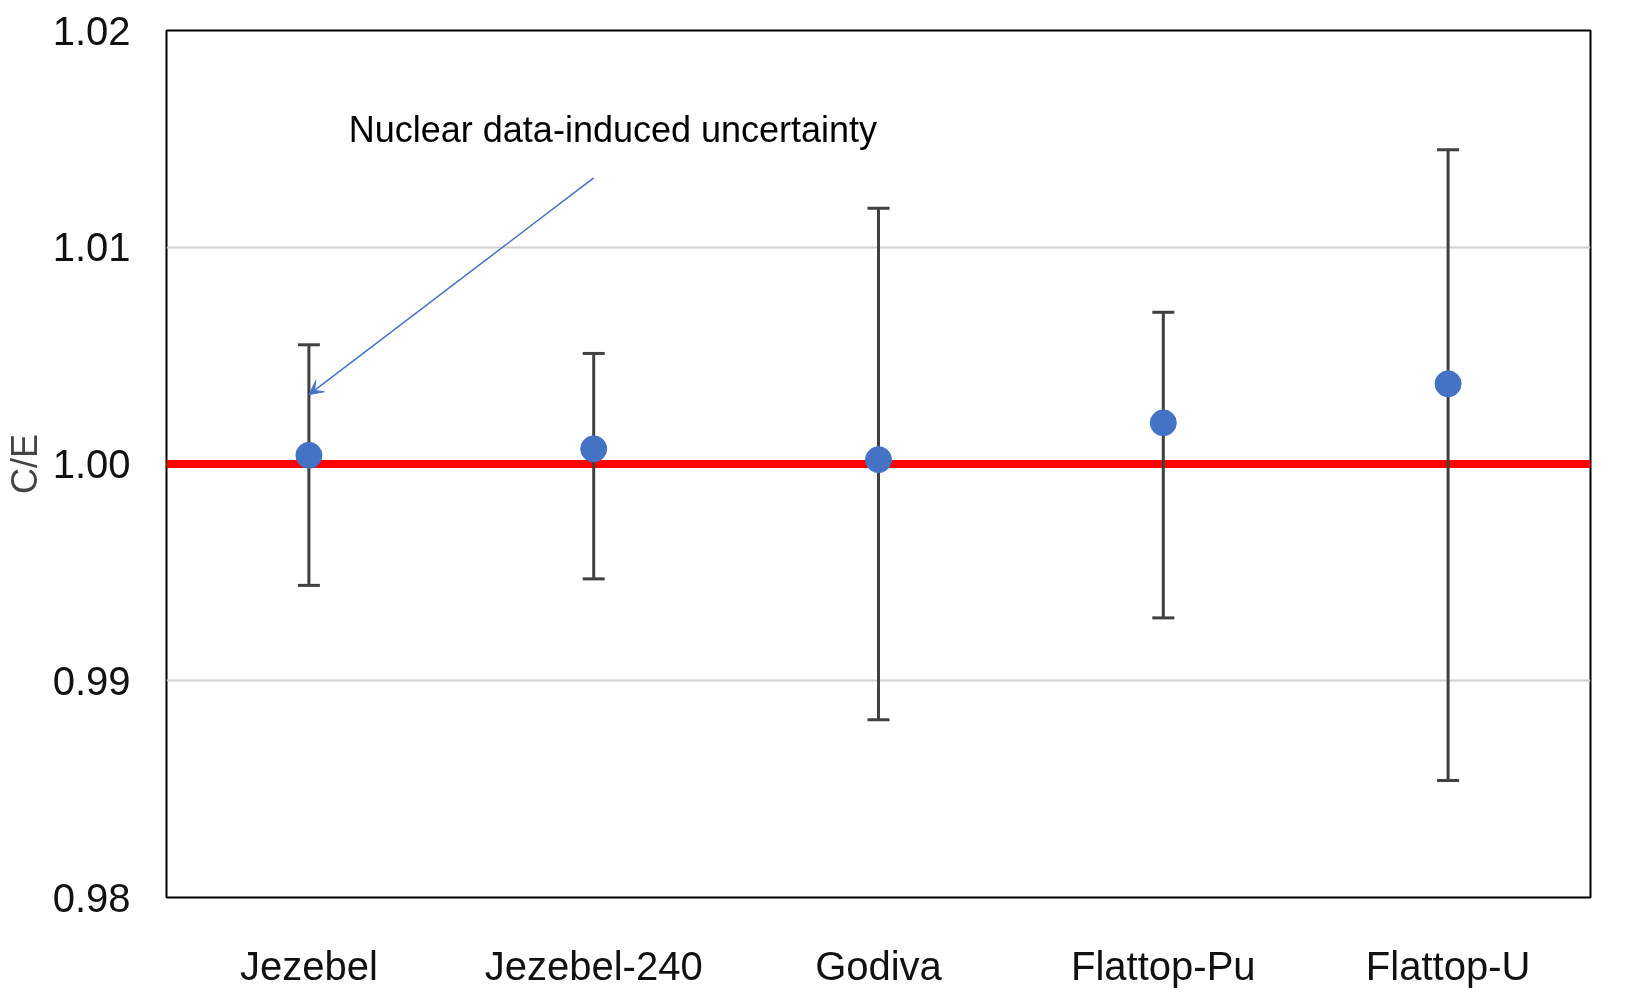  I want to click on x-tick-label: Godiva, so click(879, 965).